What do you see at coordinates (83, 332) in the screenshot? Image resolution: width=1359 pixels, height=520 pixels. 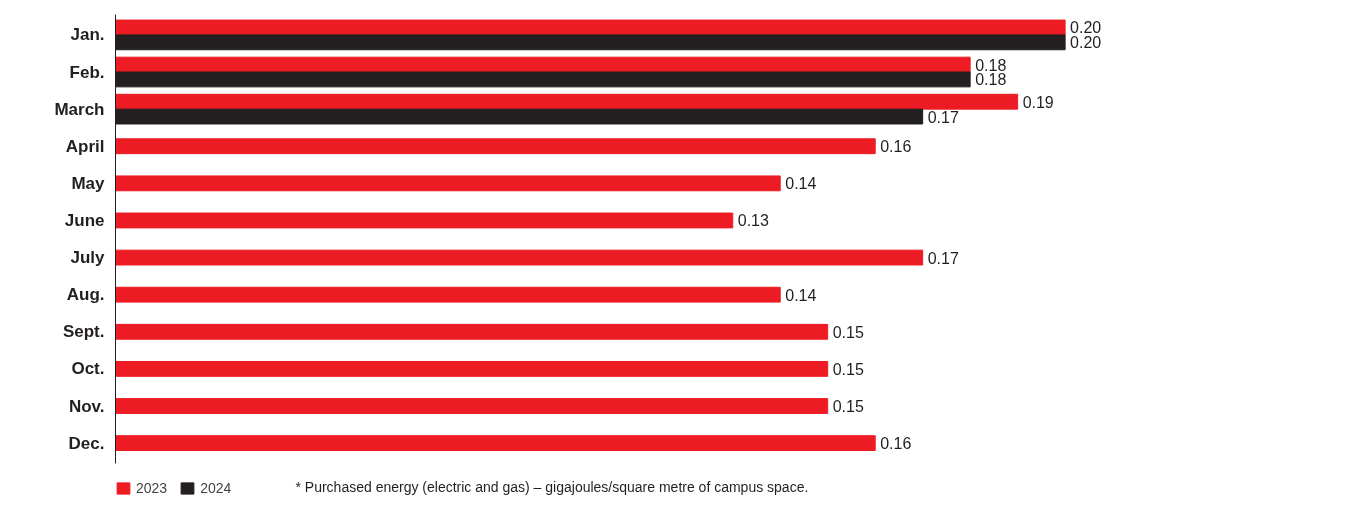 I see `y-tick-label: Sept.` at bounding box center [83, 332].